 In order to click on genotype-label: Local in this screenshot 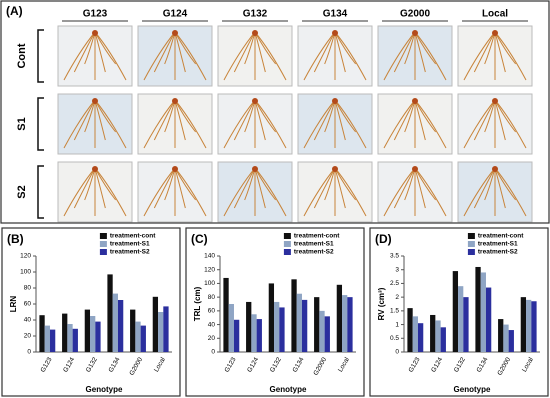, I will do `click(495, 14)`.